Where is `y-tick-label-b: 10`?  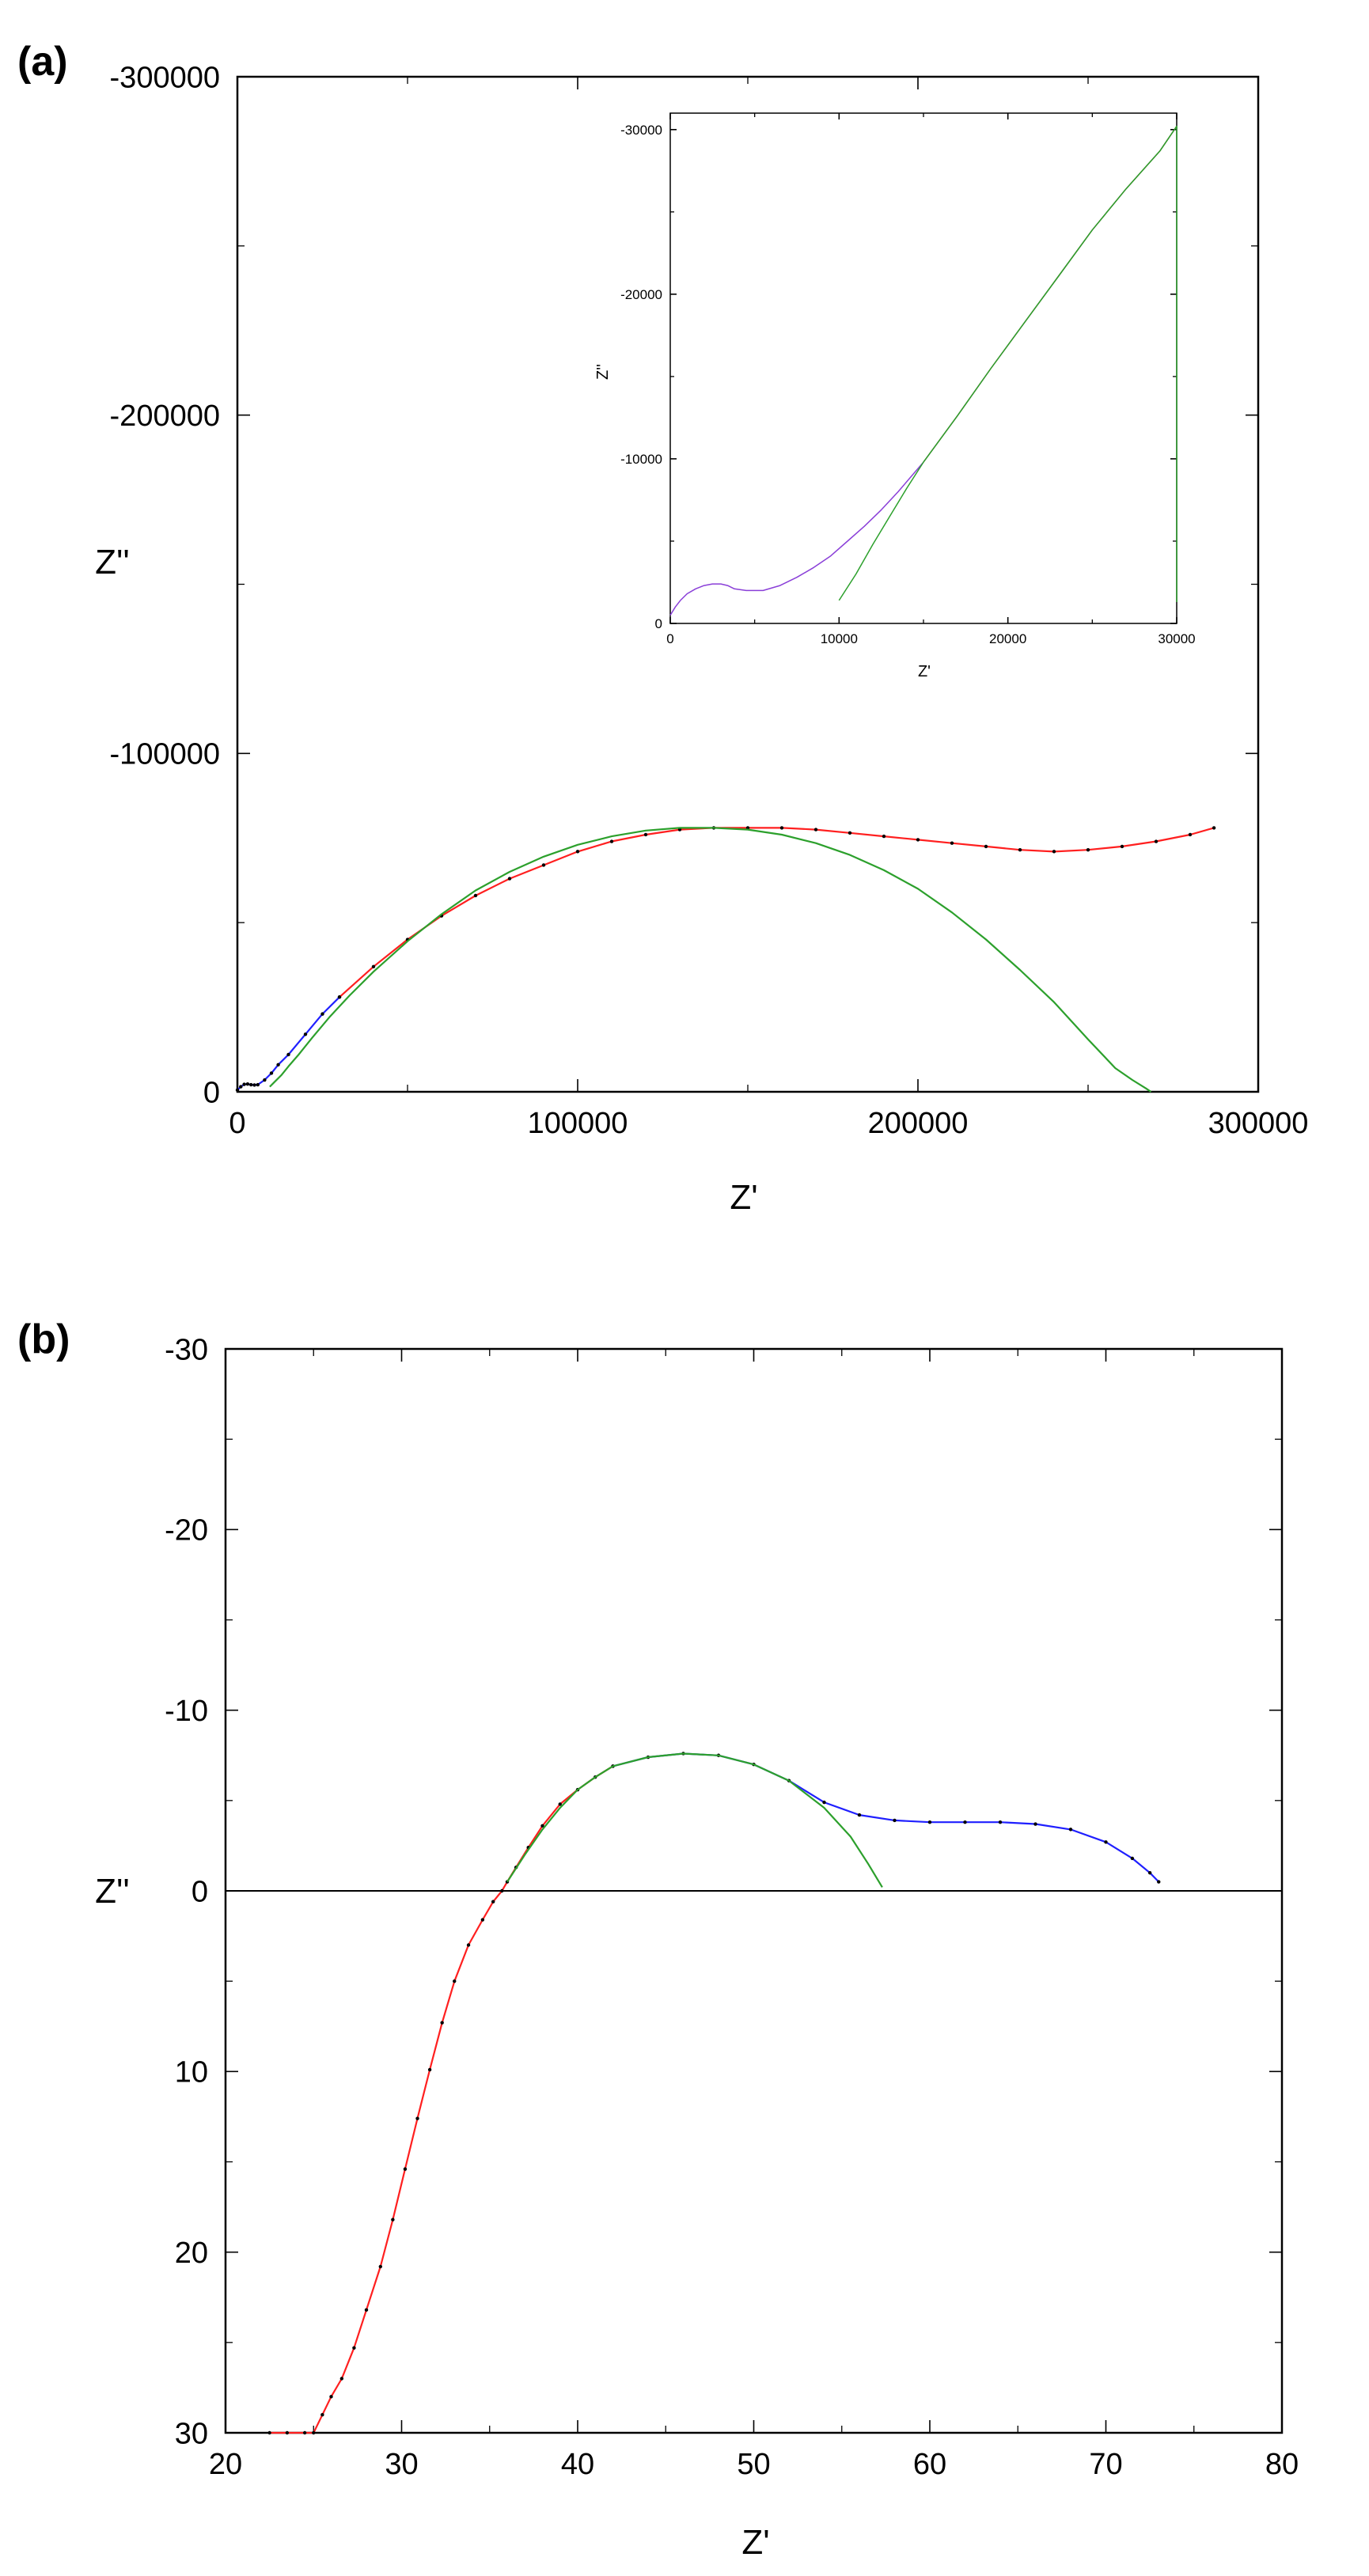 y-tick-label-b: 10 is located at coordinates (191, 2072).